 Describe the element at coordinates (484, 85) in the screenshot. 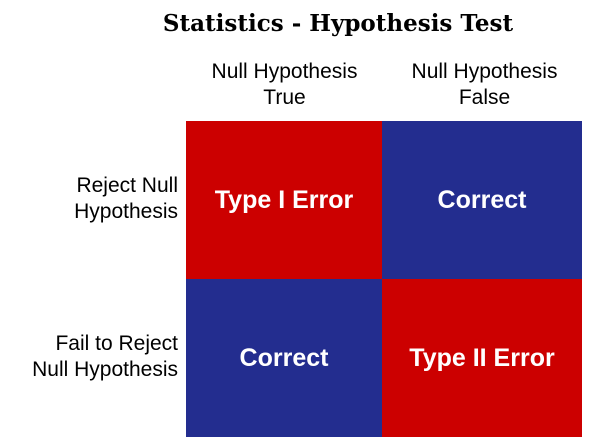

I see `column-header-null-false: Null Hypothesis False` at that location.